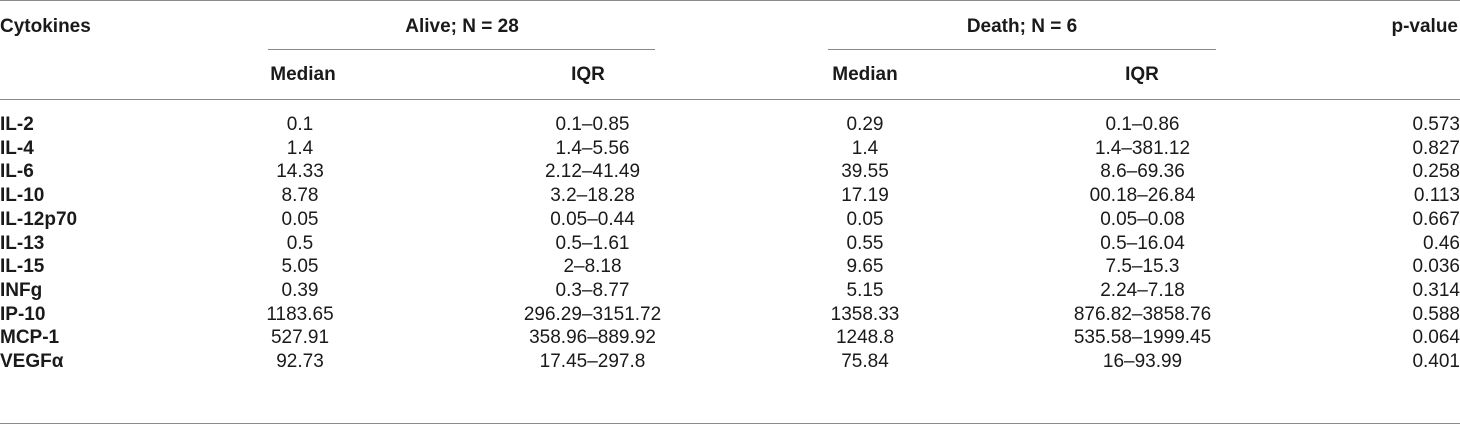 The image size is (1460, 425). What do you see at coordinates (1436, 267) in the screenshot?
I see `p-value-cell: 0.036` at bounding box center [1436, 267].